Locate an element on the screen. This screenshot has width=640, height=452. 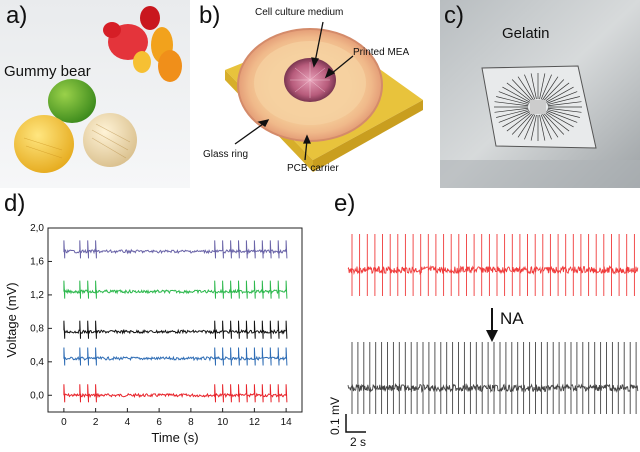
x-tick-label: 8 is located at coordinates (191, 422).